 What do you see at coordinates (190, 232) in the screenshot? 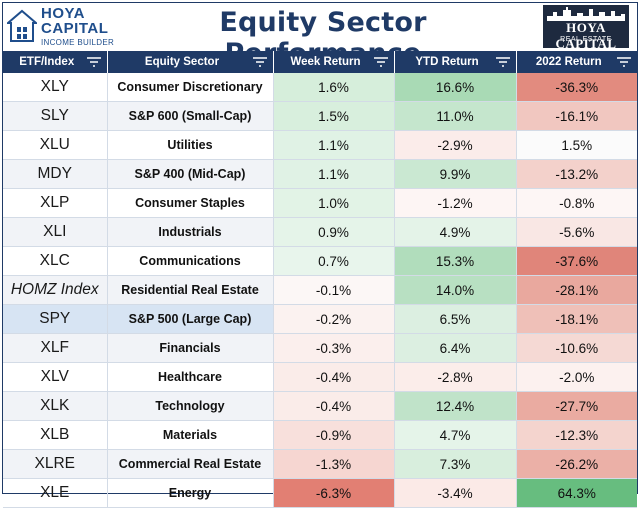
I see `sector-cell: Industrials` at bounding box center [190, 232].